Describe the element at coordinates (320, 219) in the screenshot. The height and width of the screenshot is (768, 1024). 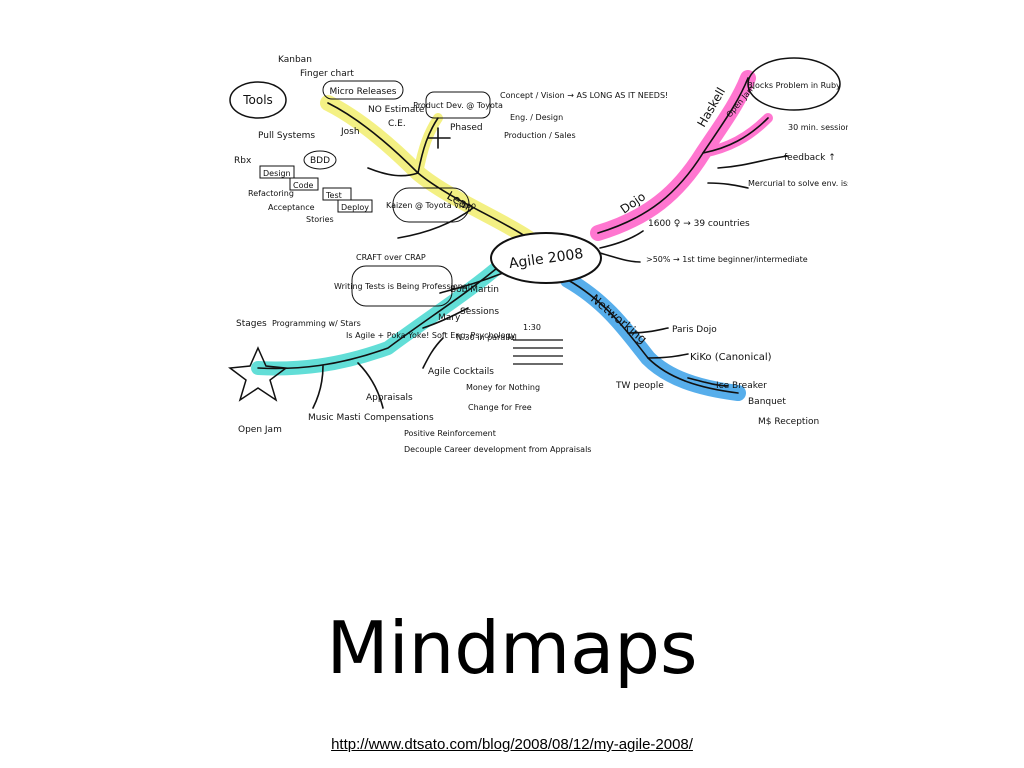
I see `stories-text: Stories` at that location.